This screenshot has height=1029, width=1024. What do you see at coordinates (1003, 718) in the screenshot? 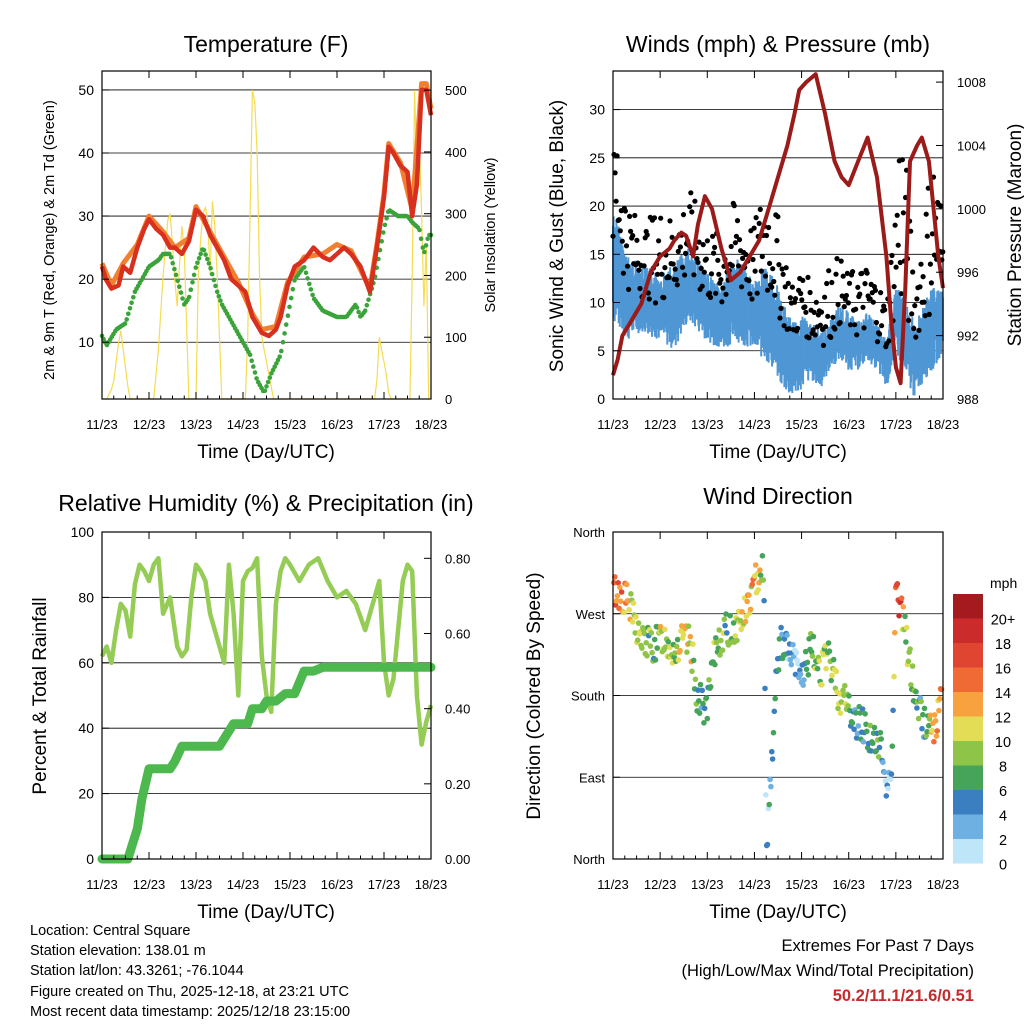
I see `colorbar-label: 12` at bounding box center [1003, 718].